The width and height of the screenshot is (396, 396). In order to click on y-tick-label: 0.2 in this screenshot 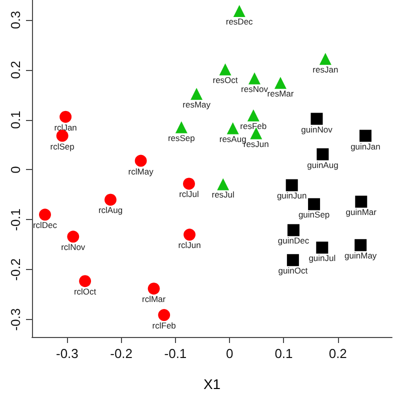, I will do `click(15, 69)`.